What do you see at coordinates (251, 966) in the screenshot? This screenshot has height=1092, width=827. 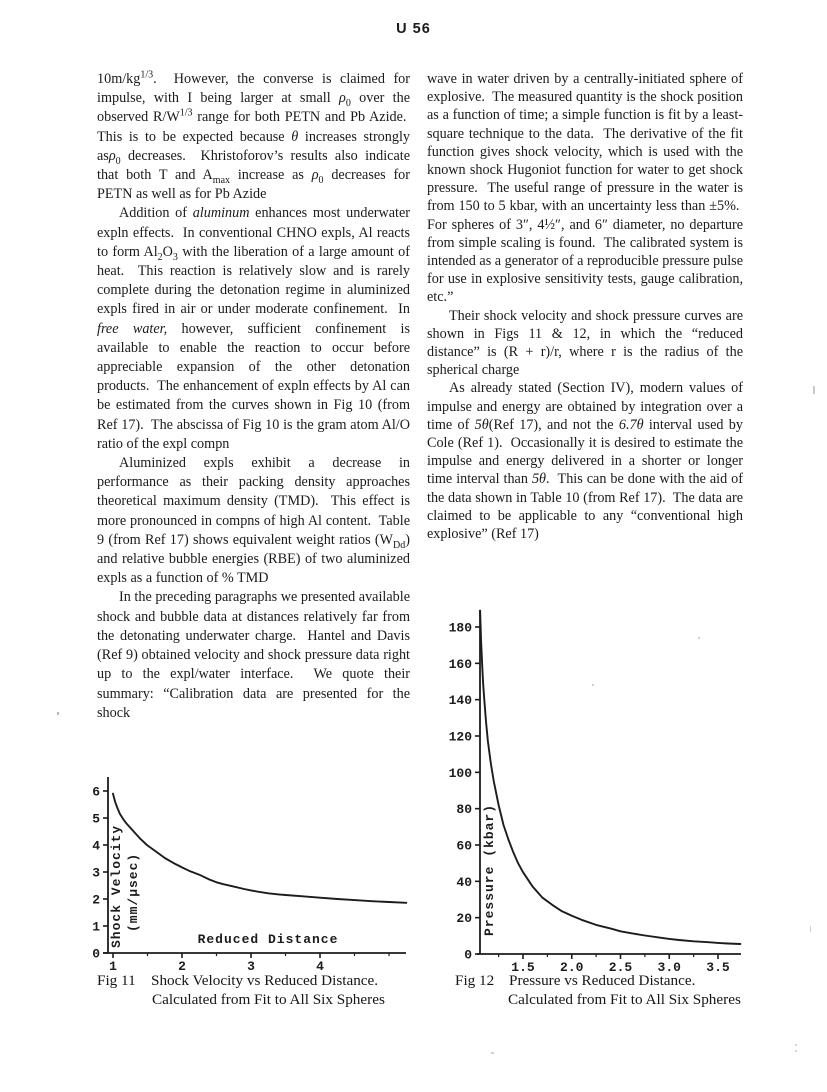 I see `x-tick-label: 3` at bounding box center [251, 966].